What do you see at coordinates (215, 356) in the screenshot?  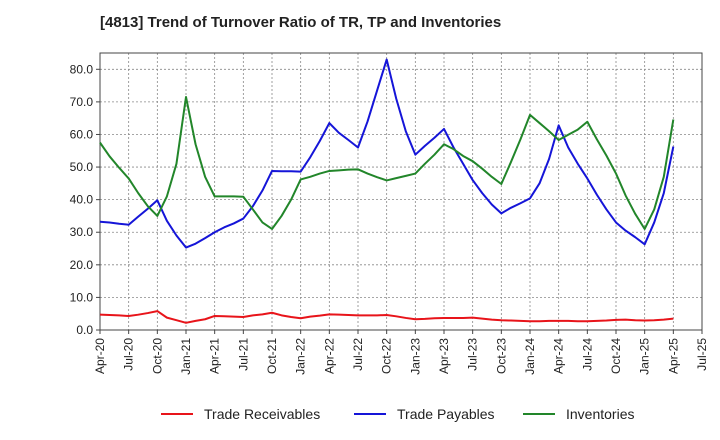 I see `x-tick-label: Apr-21` at bounding box center [215, 356].